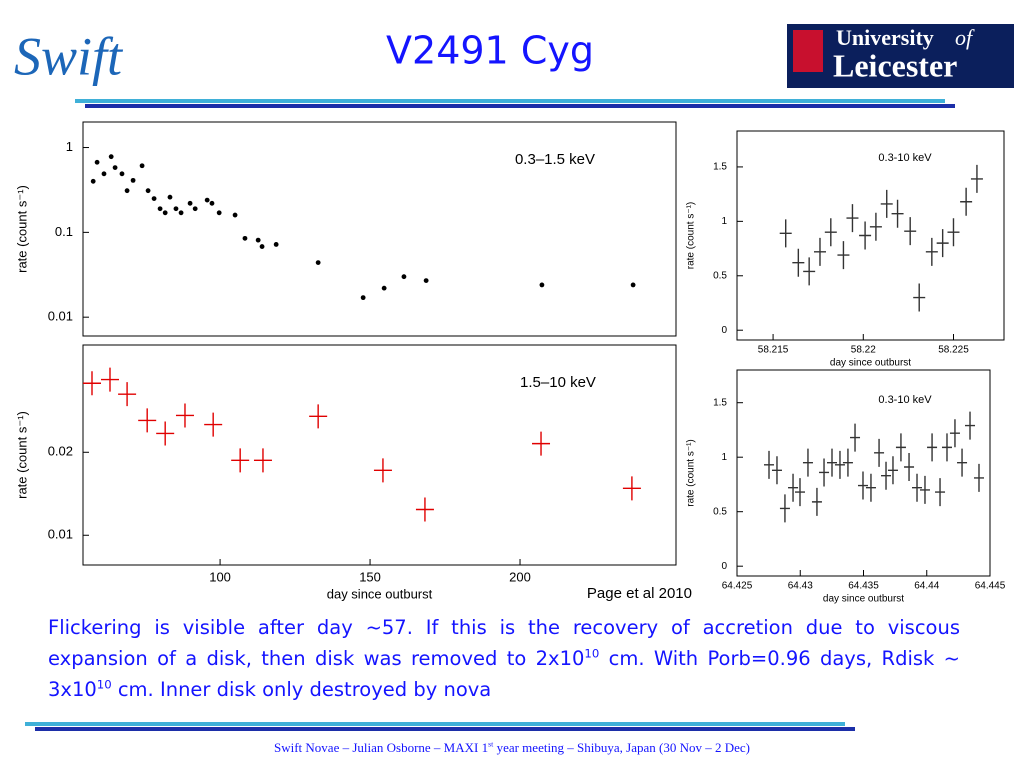  What do you see at coordinates (800, 586) in the screenshot?
I see `x-tick-label: 64.43` at bounding box center [800, 586].